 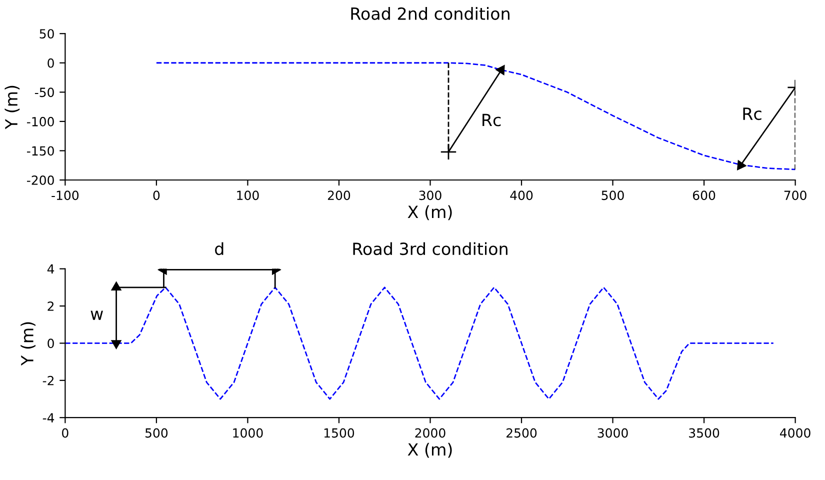 What do you see at coordinates (248, 195) in the screenshot?
I see `x-tick-label: 100` at bounding box center [248, 195].